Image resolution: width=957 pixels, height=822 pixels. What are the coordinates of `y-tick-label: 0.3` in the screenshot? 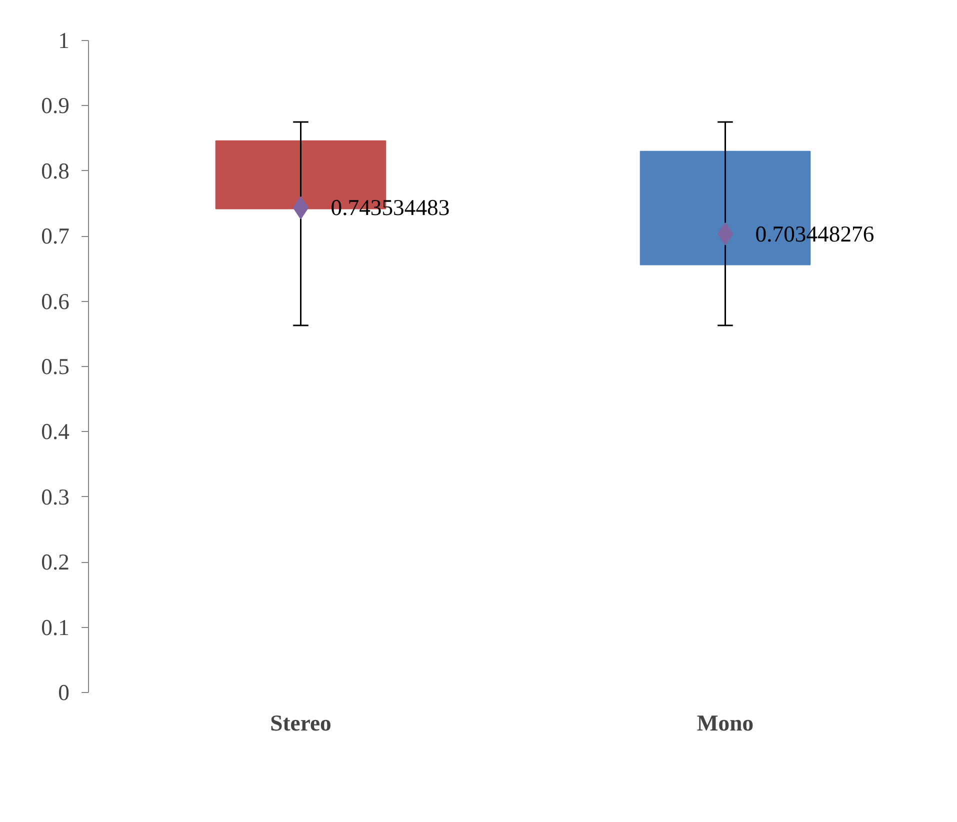 It's located at (55, 497).